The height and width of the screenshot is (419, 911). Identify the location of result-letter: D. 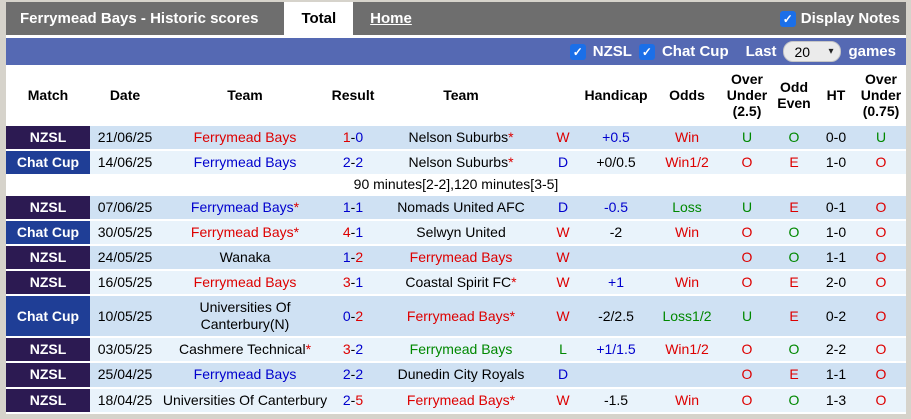
(563, 207).